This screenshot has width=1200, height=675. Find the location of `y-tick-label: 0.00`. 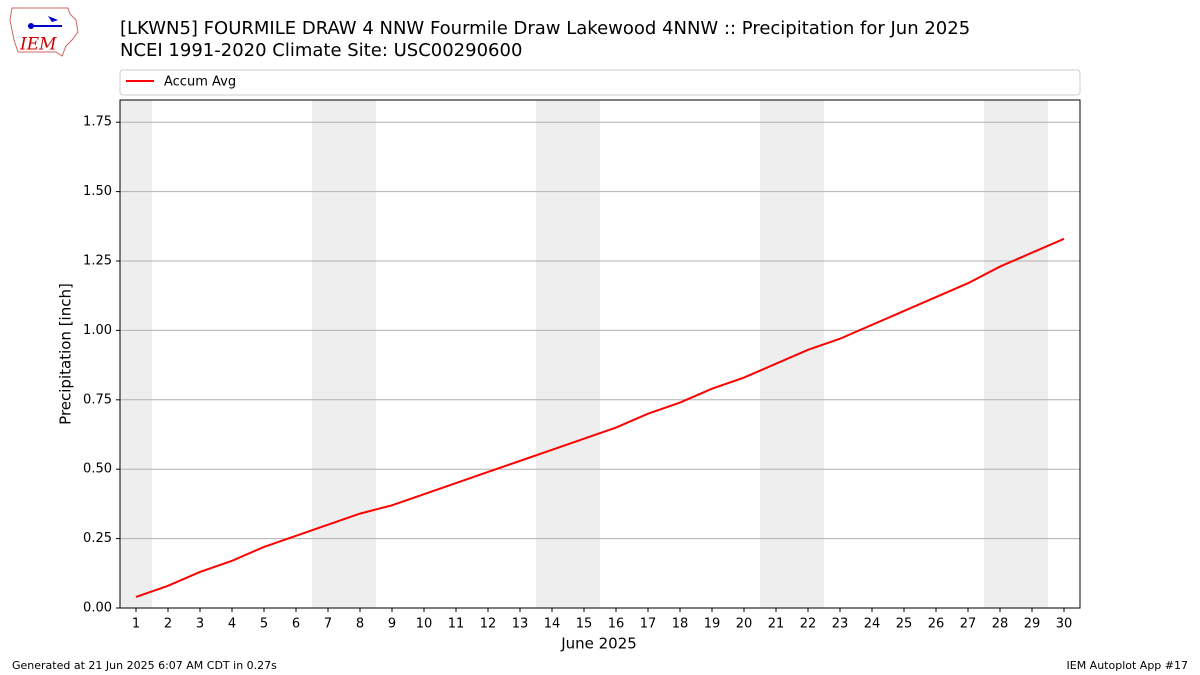

y-tick-label: 0.00 is located at coordinates (97, 608).